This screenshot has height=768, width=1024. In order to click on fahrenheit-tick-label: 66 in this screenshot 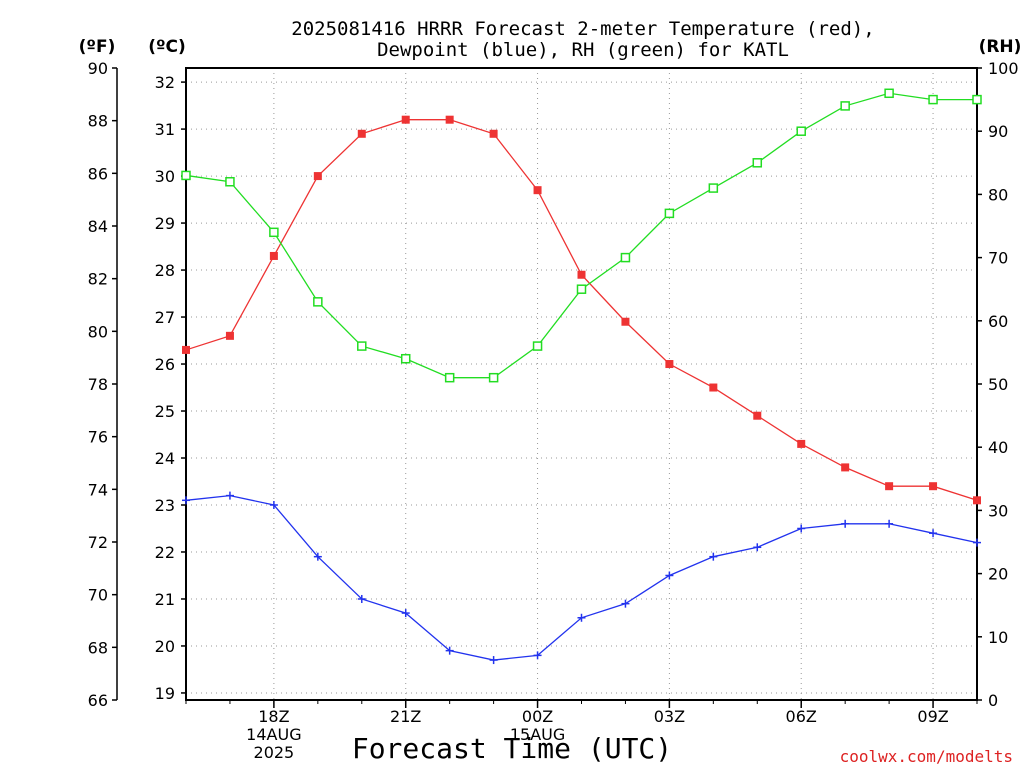, I will do `click(98, 700)`.